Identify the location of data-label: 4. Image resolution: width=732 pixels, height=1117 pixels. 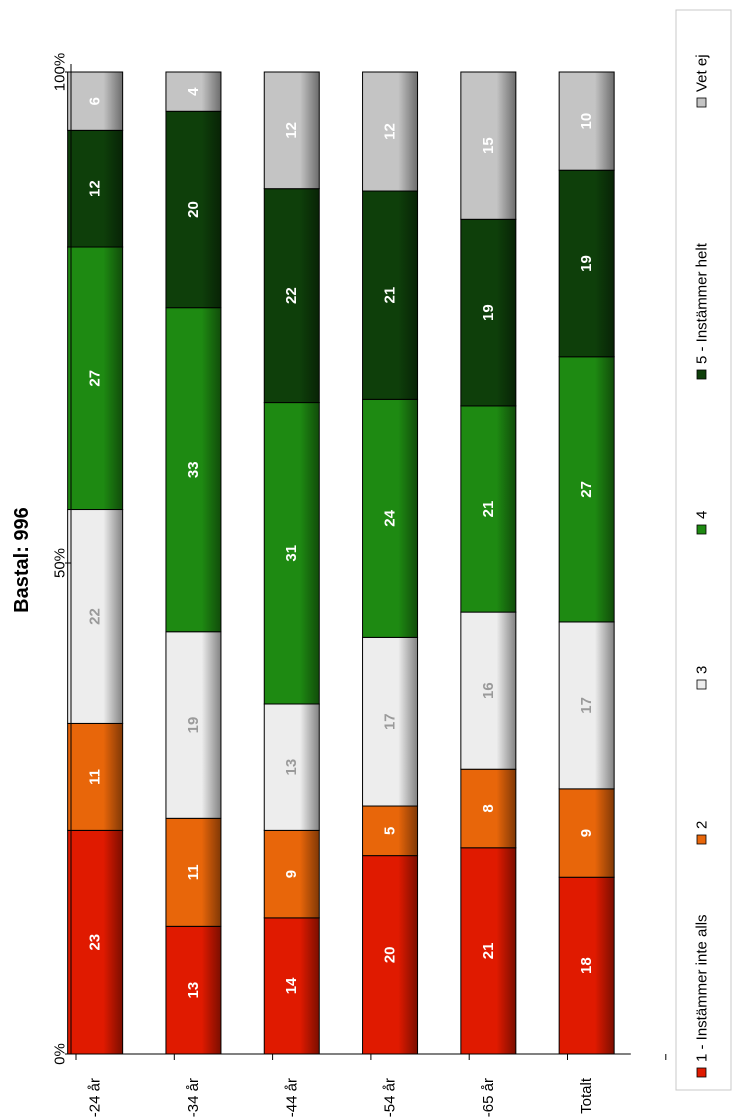
(193, 91).